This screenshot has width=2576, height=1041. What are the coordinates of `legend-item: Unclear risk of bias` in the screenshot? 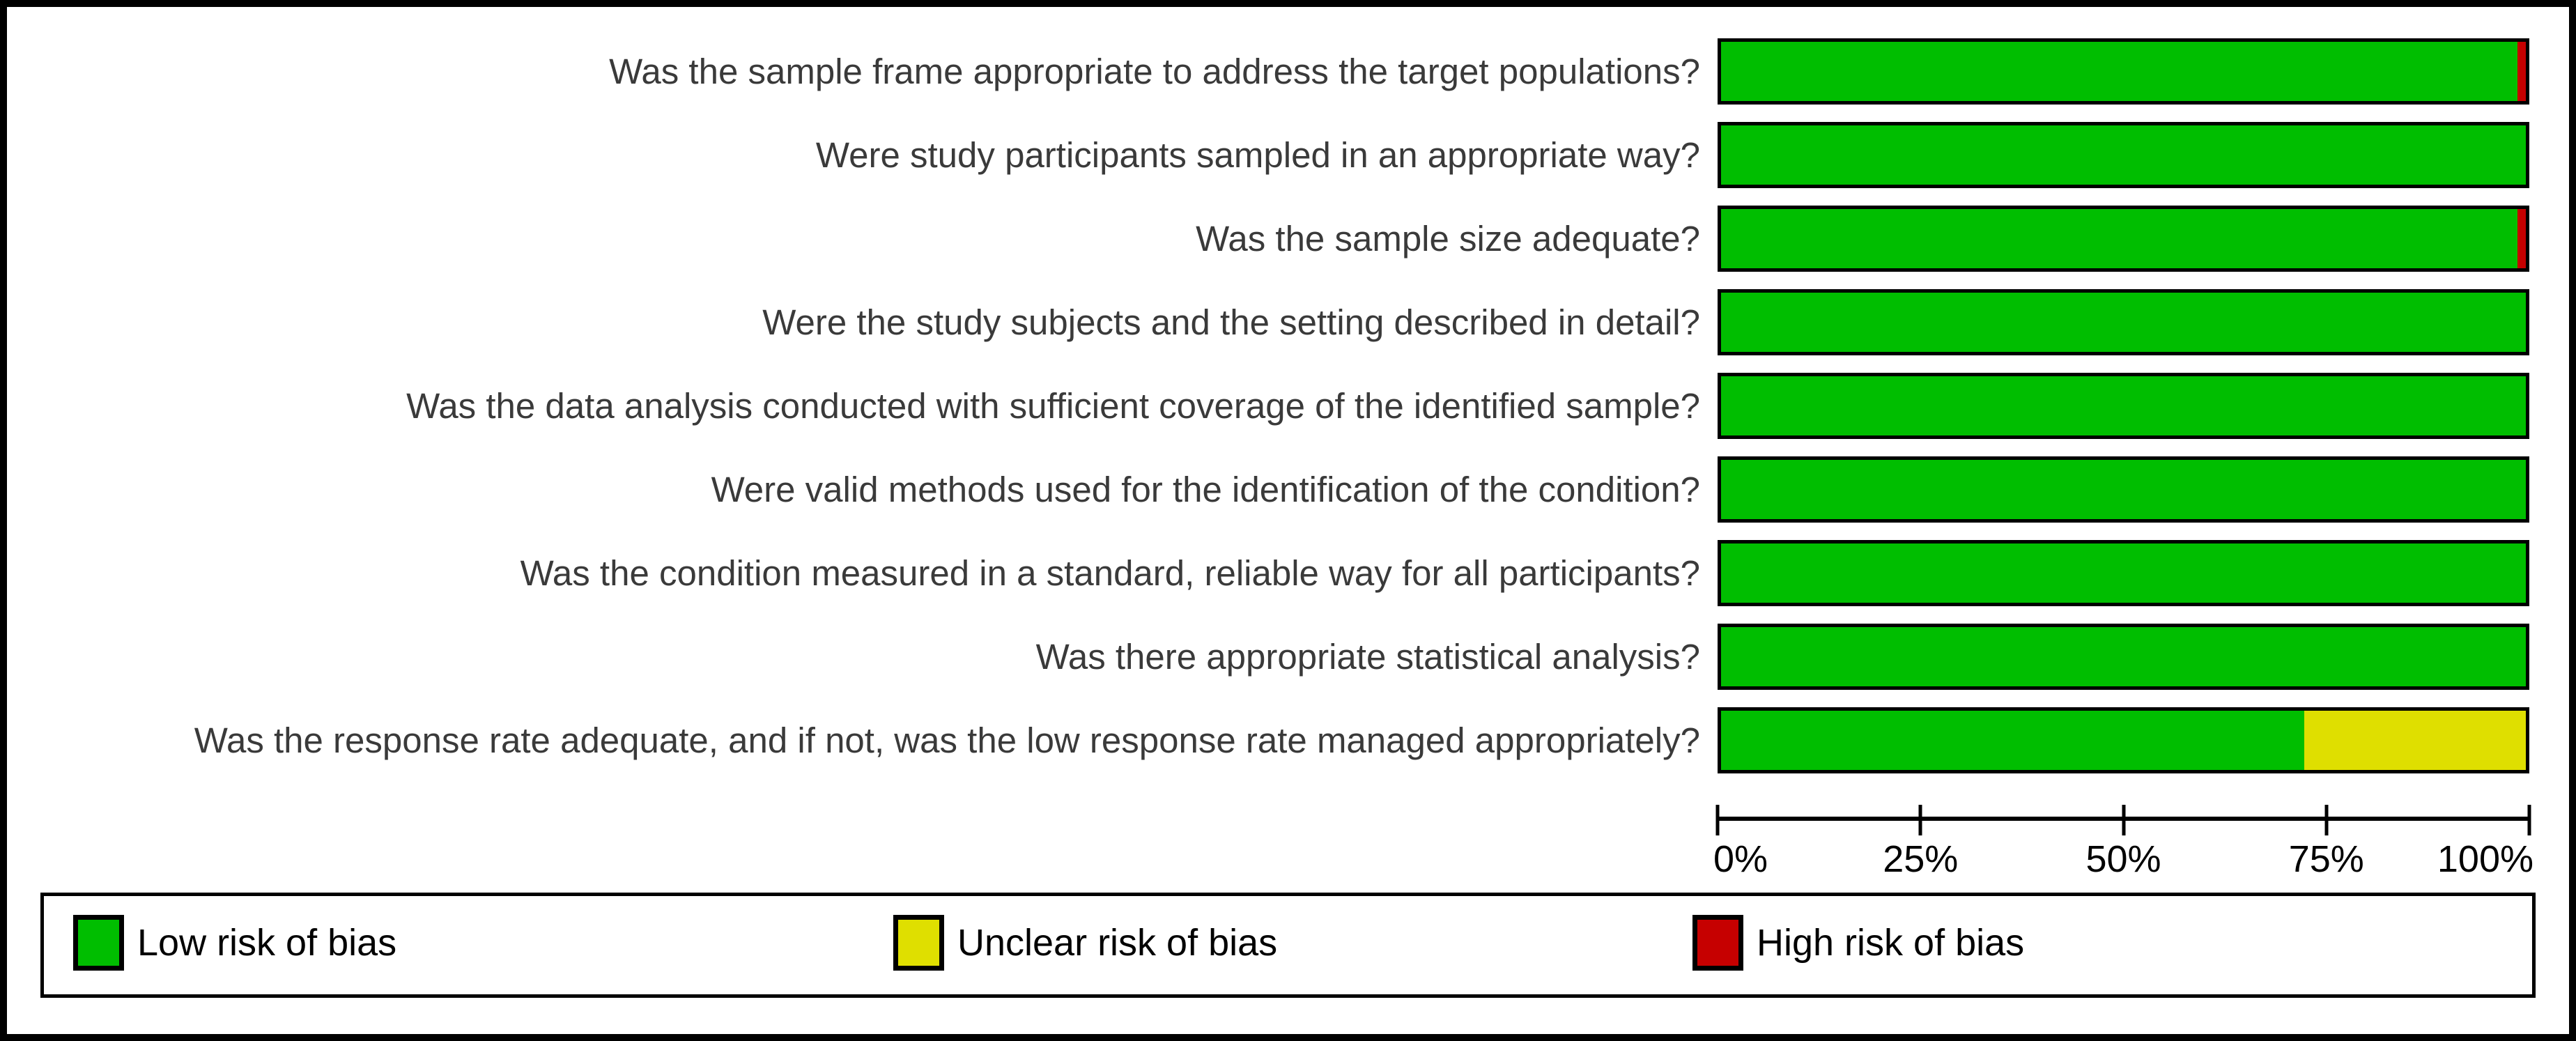 It's located at (1085, 943).